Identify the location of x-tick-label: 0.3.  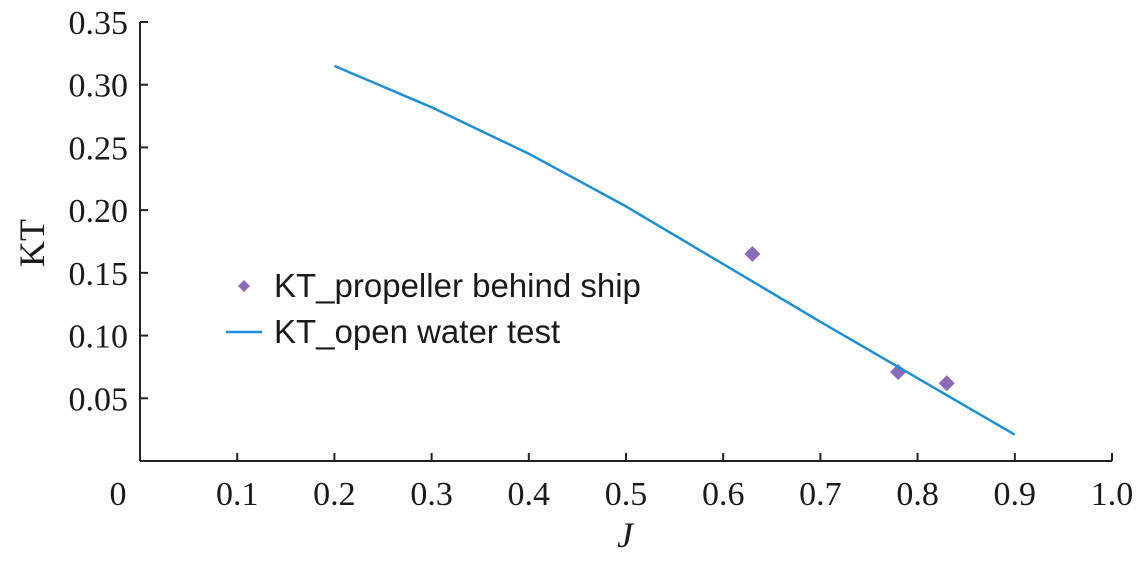
(431, 494).